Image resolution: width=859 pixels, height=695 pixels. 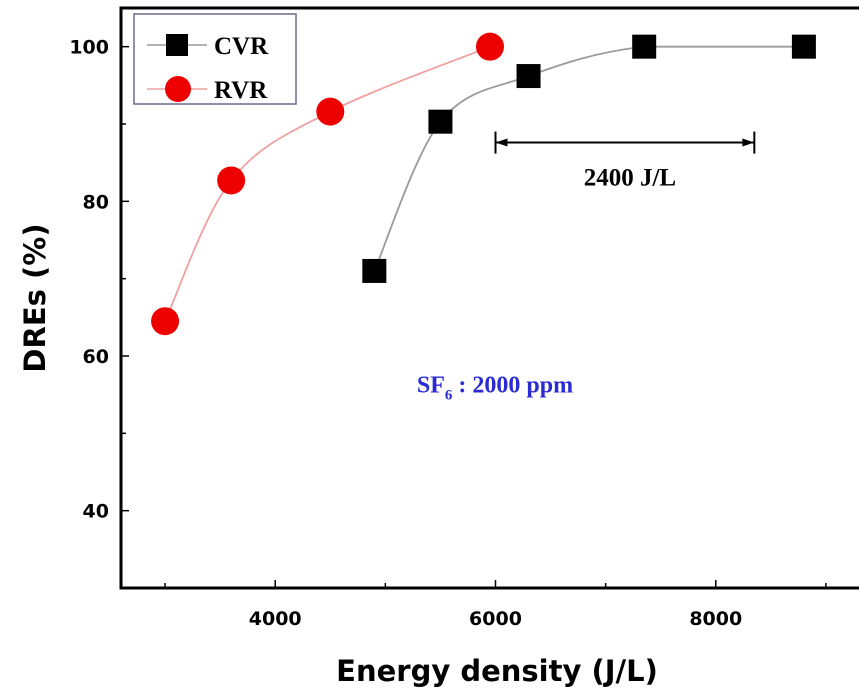 I want to click on x-tick-label: 6000, so click(x=495, y=619).